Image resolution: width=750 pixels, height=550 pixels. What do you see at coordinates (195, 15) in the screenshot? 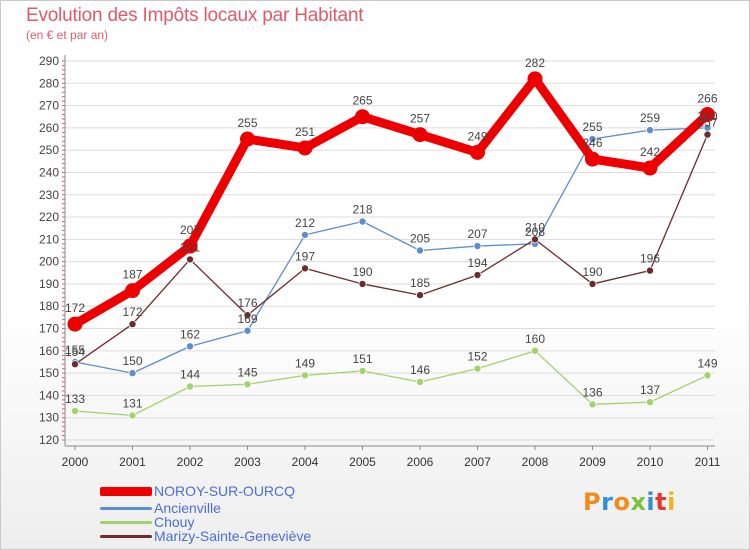
I see `chart-title: Evolution des Impôts locaux par Habitant` at bounding box center [195, 15].